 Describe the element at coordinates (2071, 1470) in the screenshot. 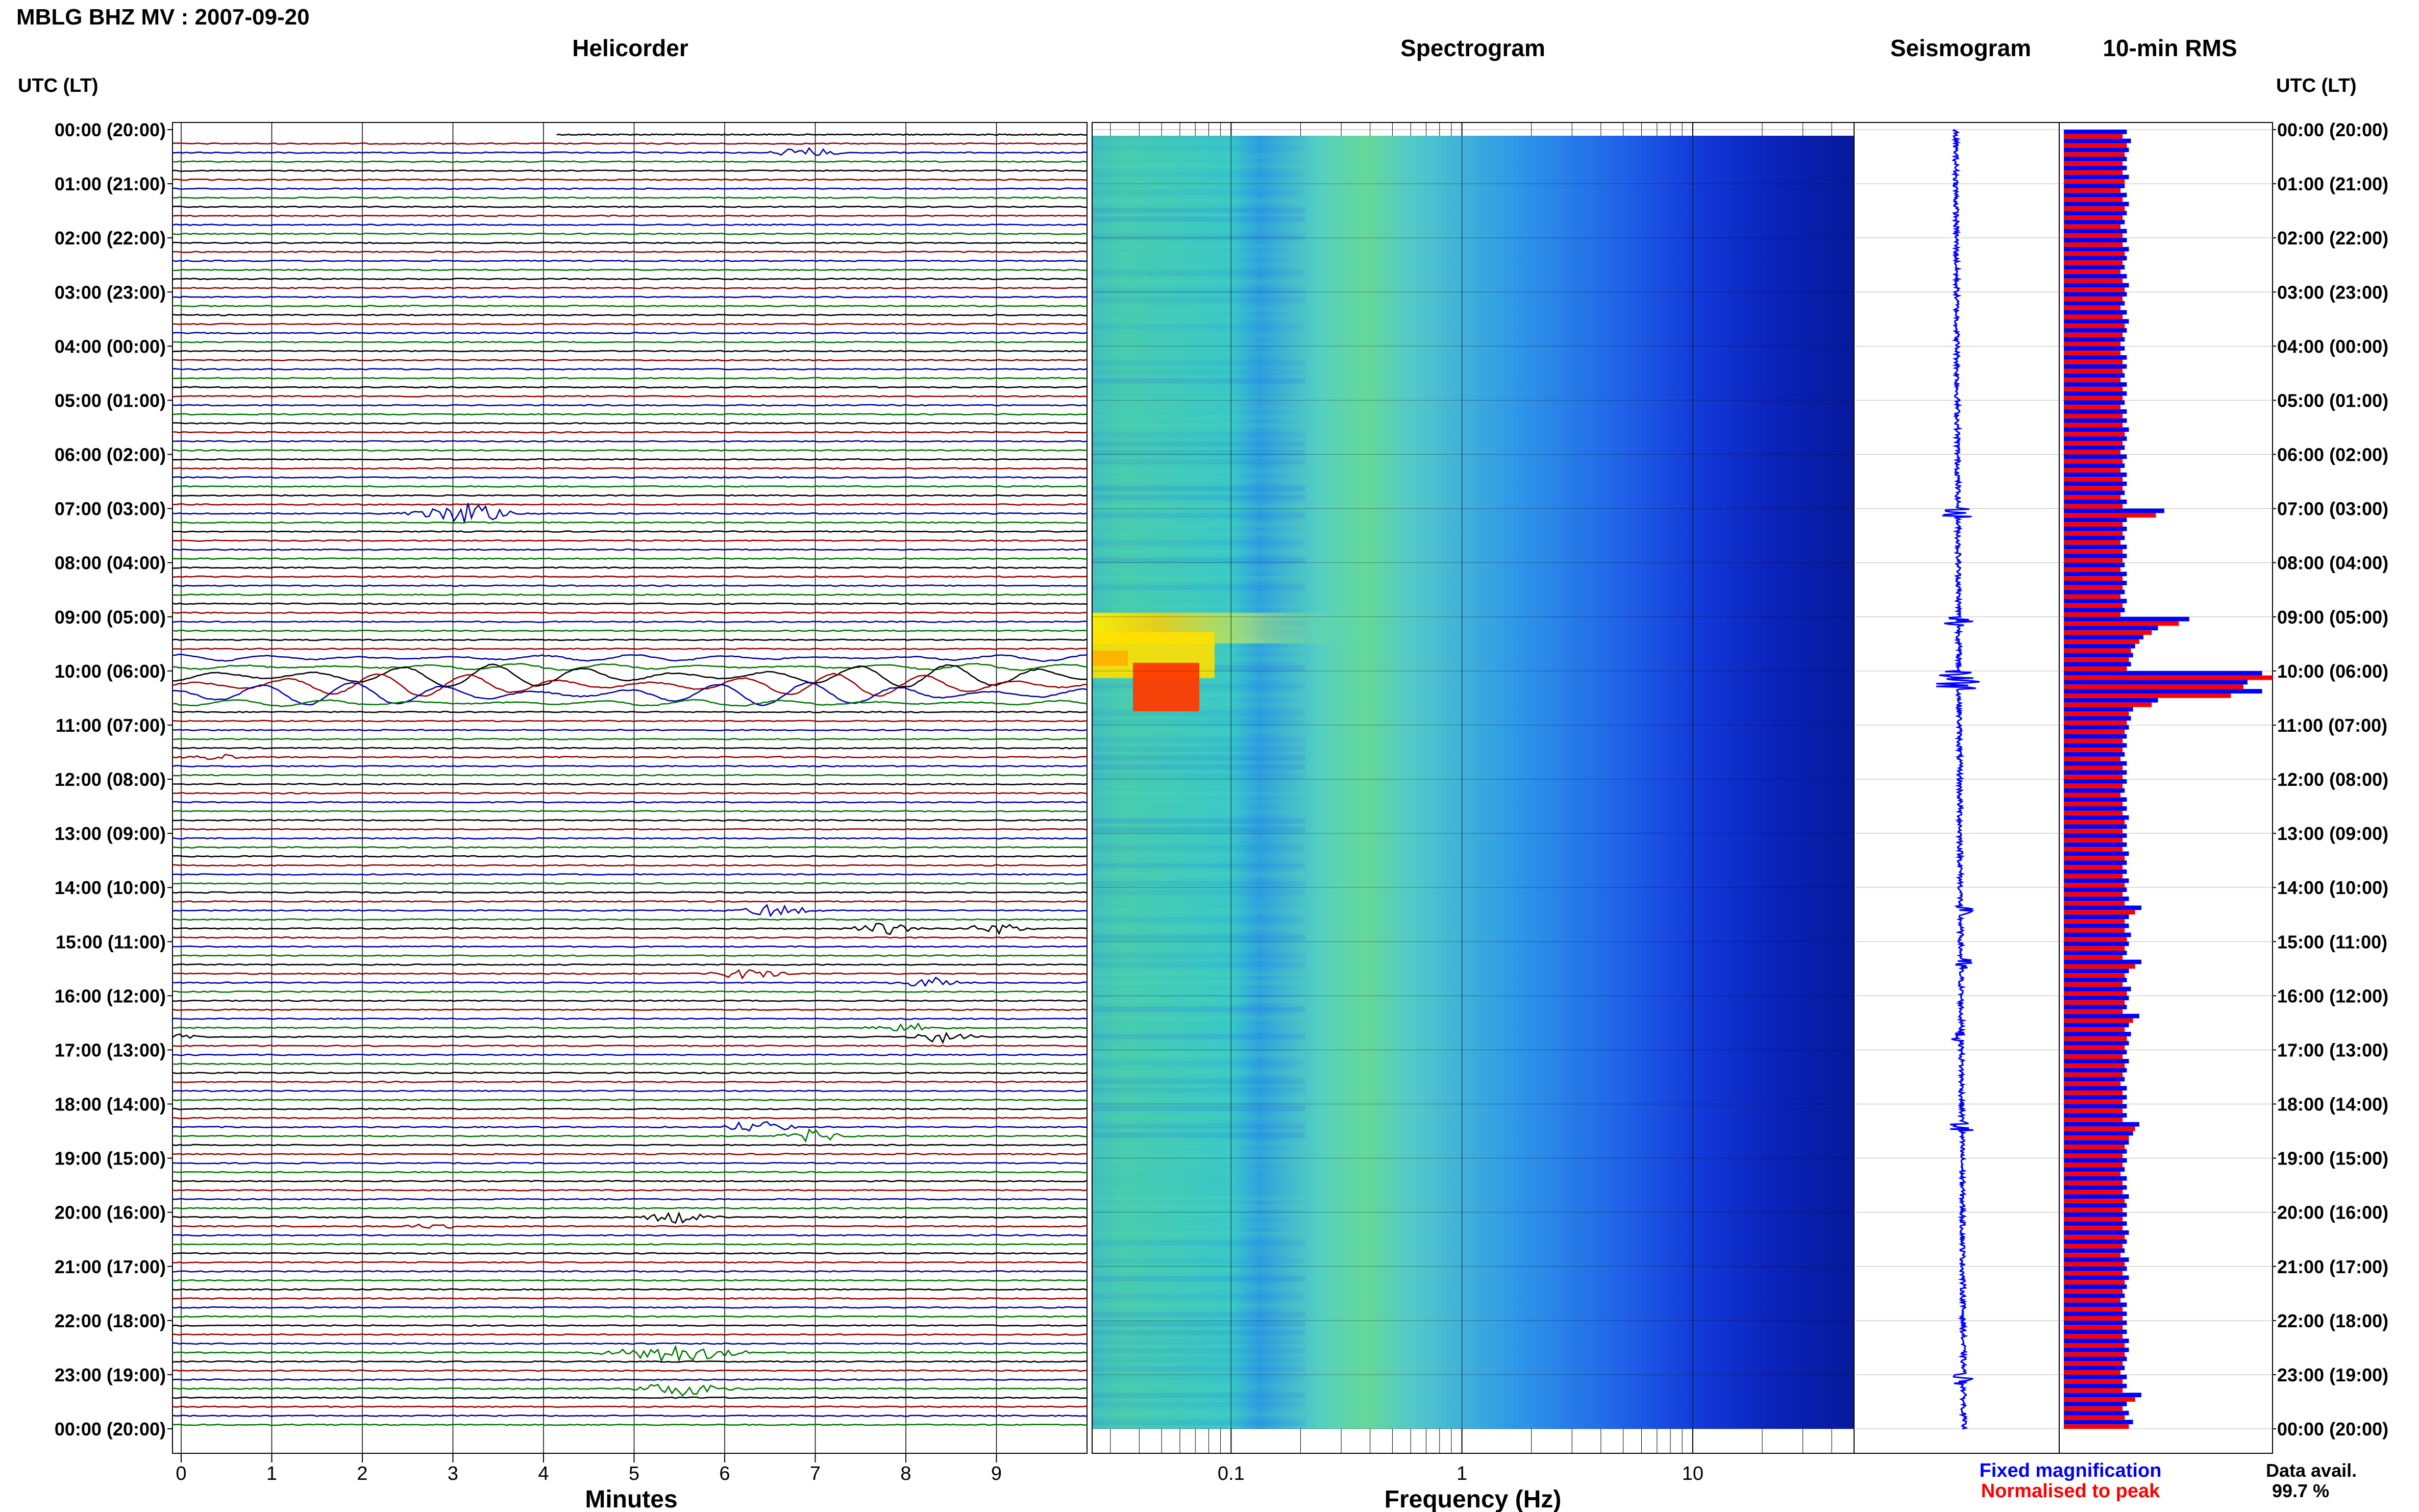

I see `legend-fixed-magnification: Fixed magnification` at that location.